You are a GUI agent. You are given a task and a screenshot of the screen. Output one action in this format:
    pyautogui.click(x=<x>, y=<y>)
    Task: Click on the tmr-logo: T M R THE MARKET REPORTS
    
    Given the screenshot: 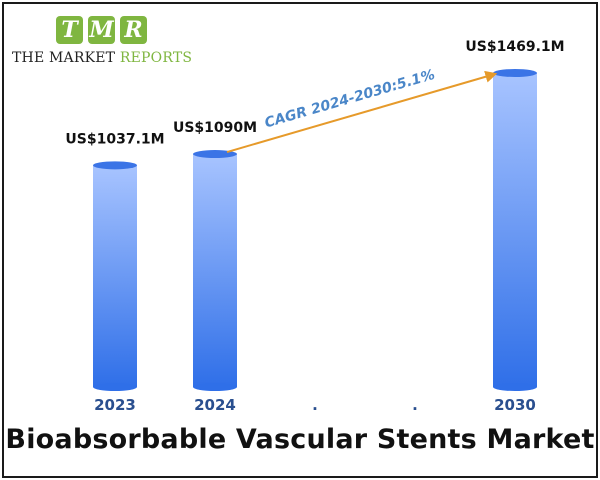 What is the action you would take?
    pyautogui.click(x=101, y=46)
    